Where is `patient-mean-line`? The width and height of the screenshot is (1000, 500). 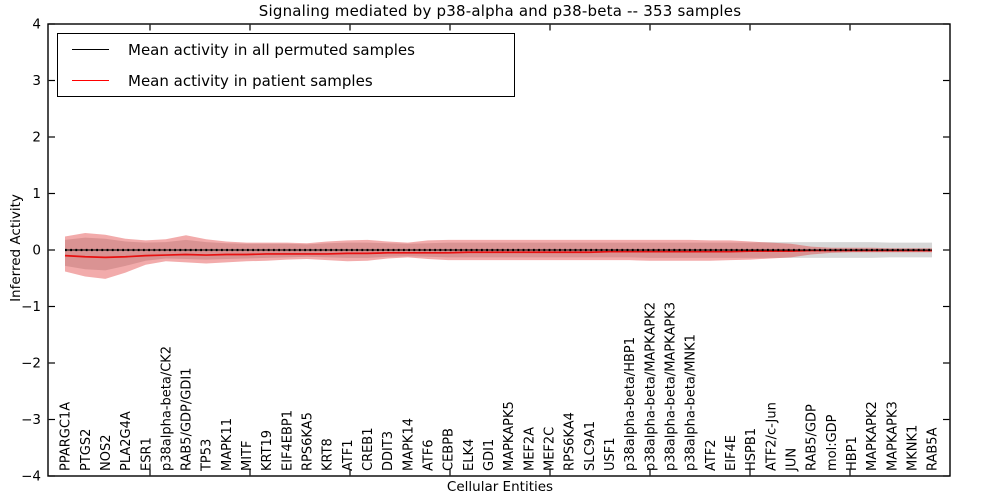
patient-mean-line is located at coordinates (498, 254).